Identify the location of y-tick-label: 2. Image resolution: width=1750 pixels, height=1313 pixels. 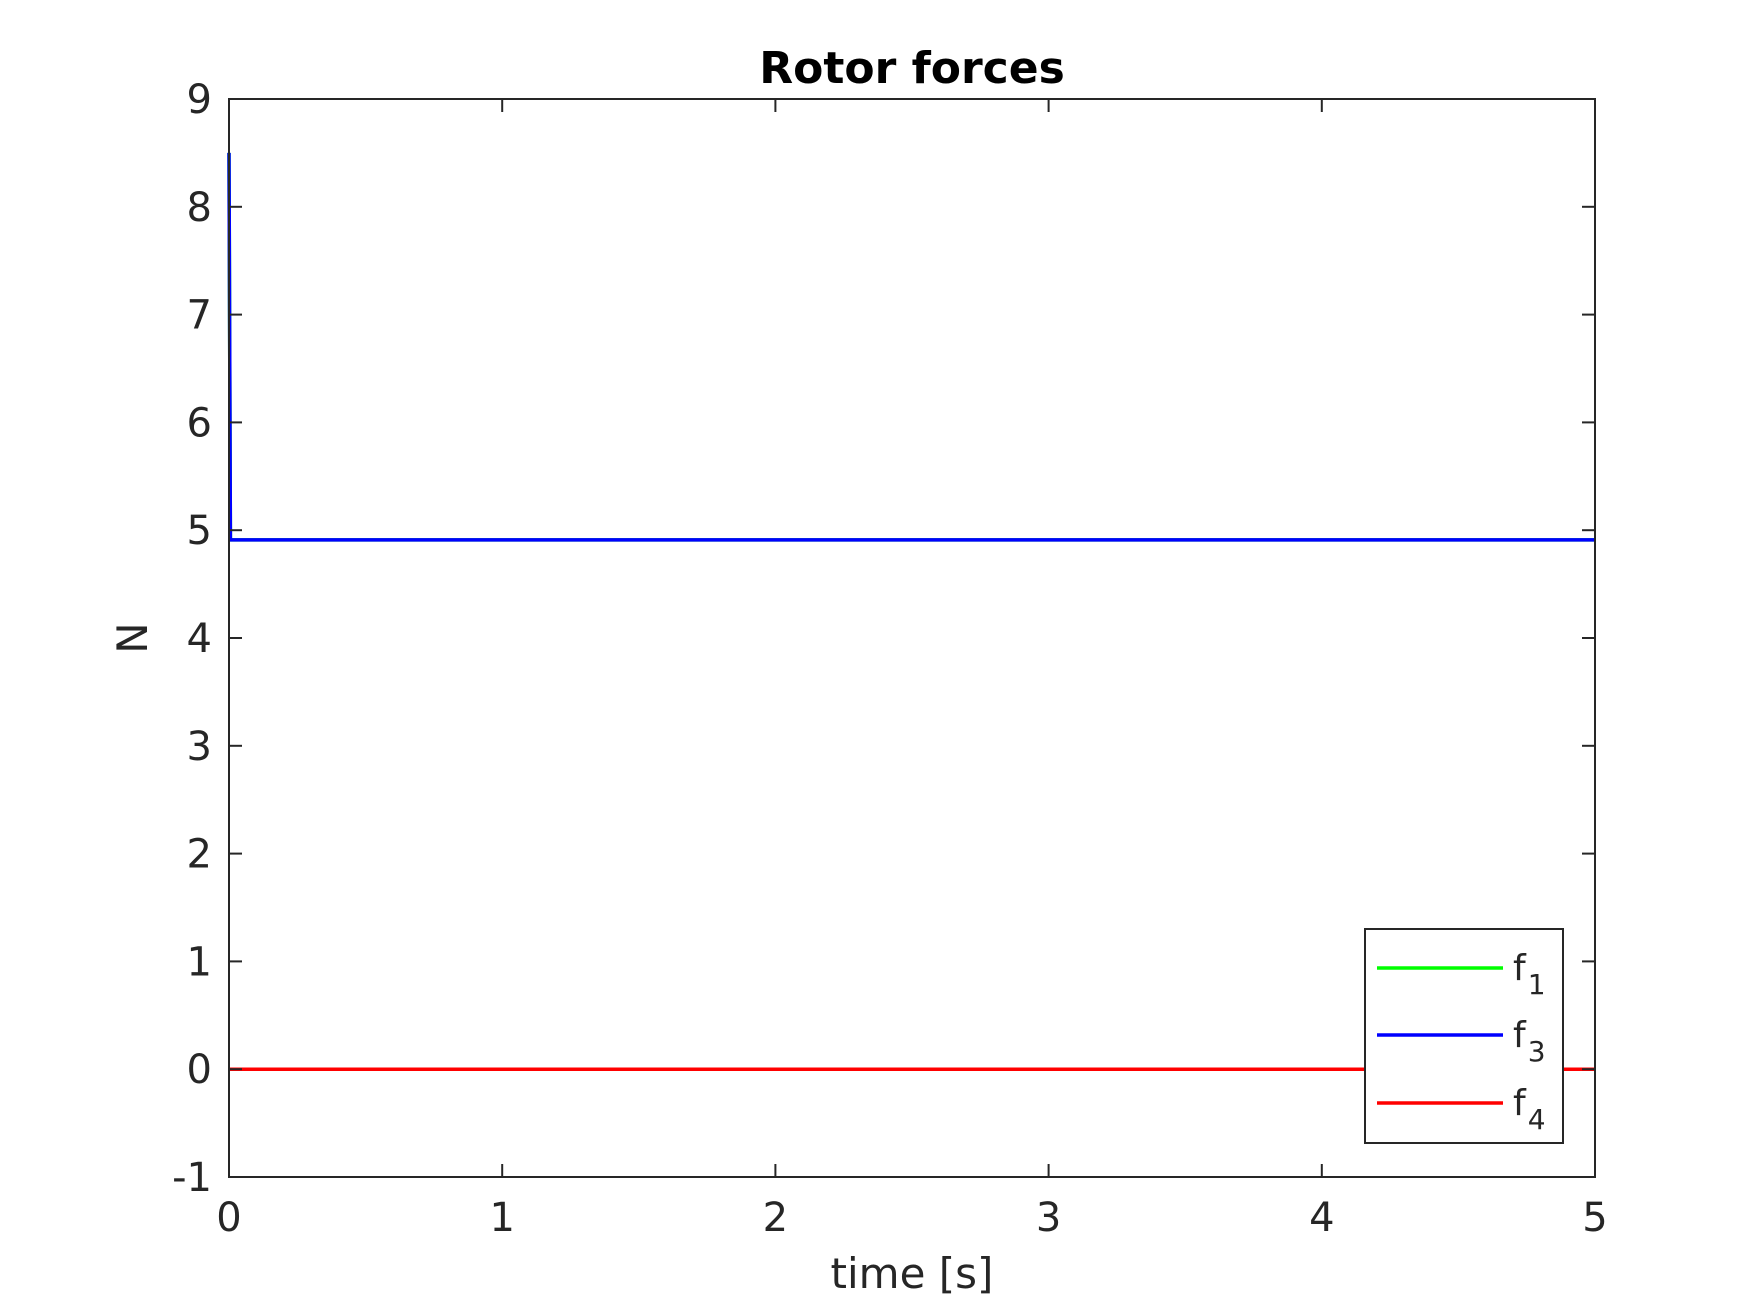
(199, 855).